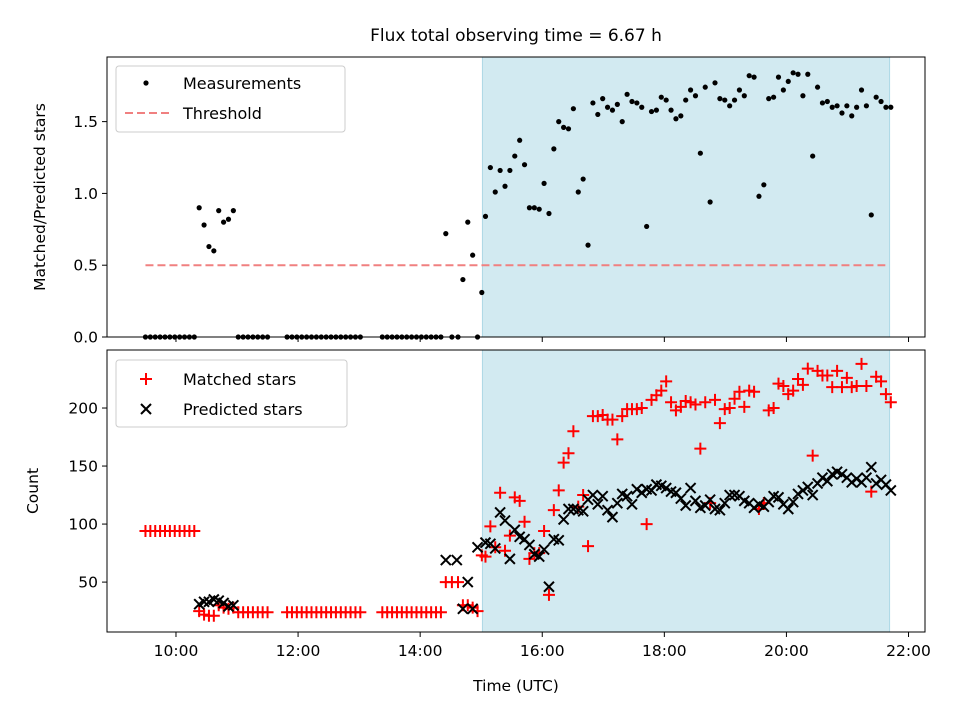 The width and height of the screenshot is (960, 720). Describe the element at coordinates (542, 339) in the screenshot. I see `top-x-ticks` at that location.